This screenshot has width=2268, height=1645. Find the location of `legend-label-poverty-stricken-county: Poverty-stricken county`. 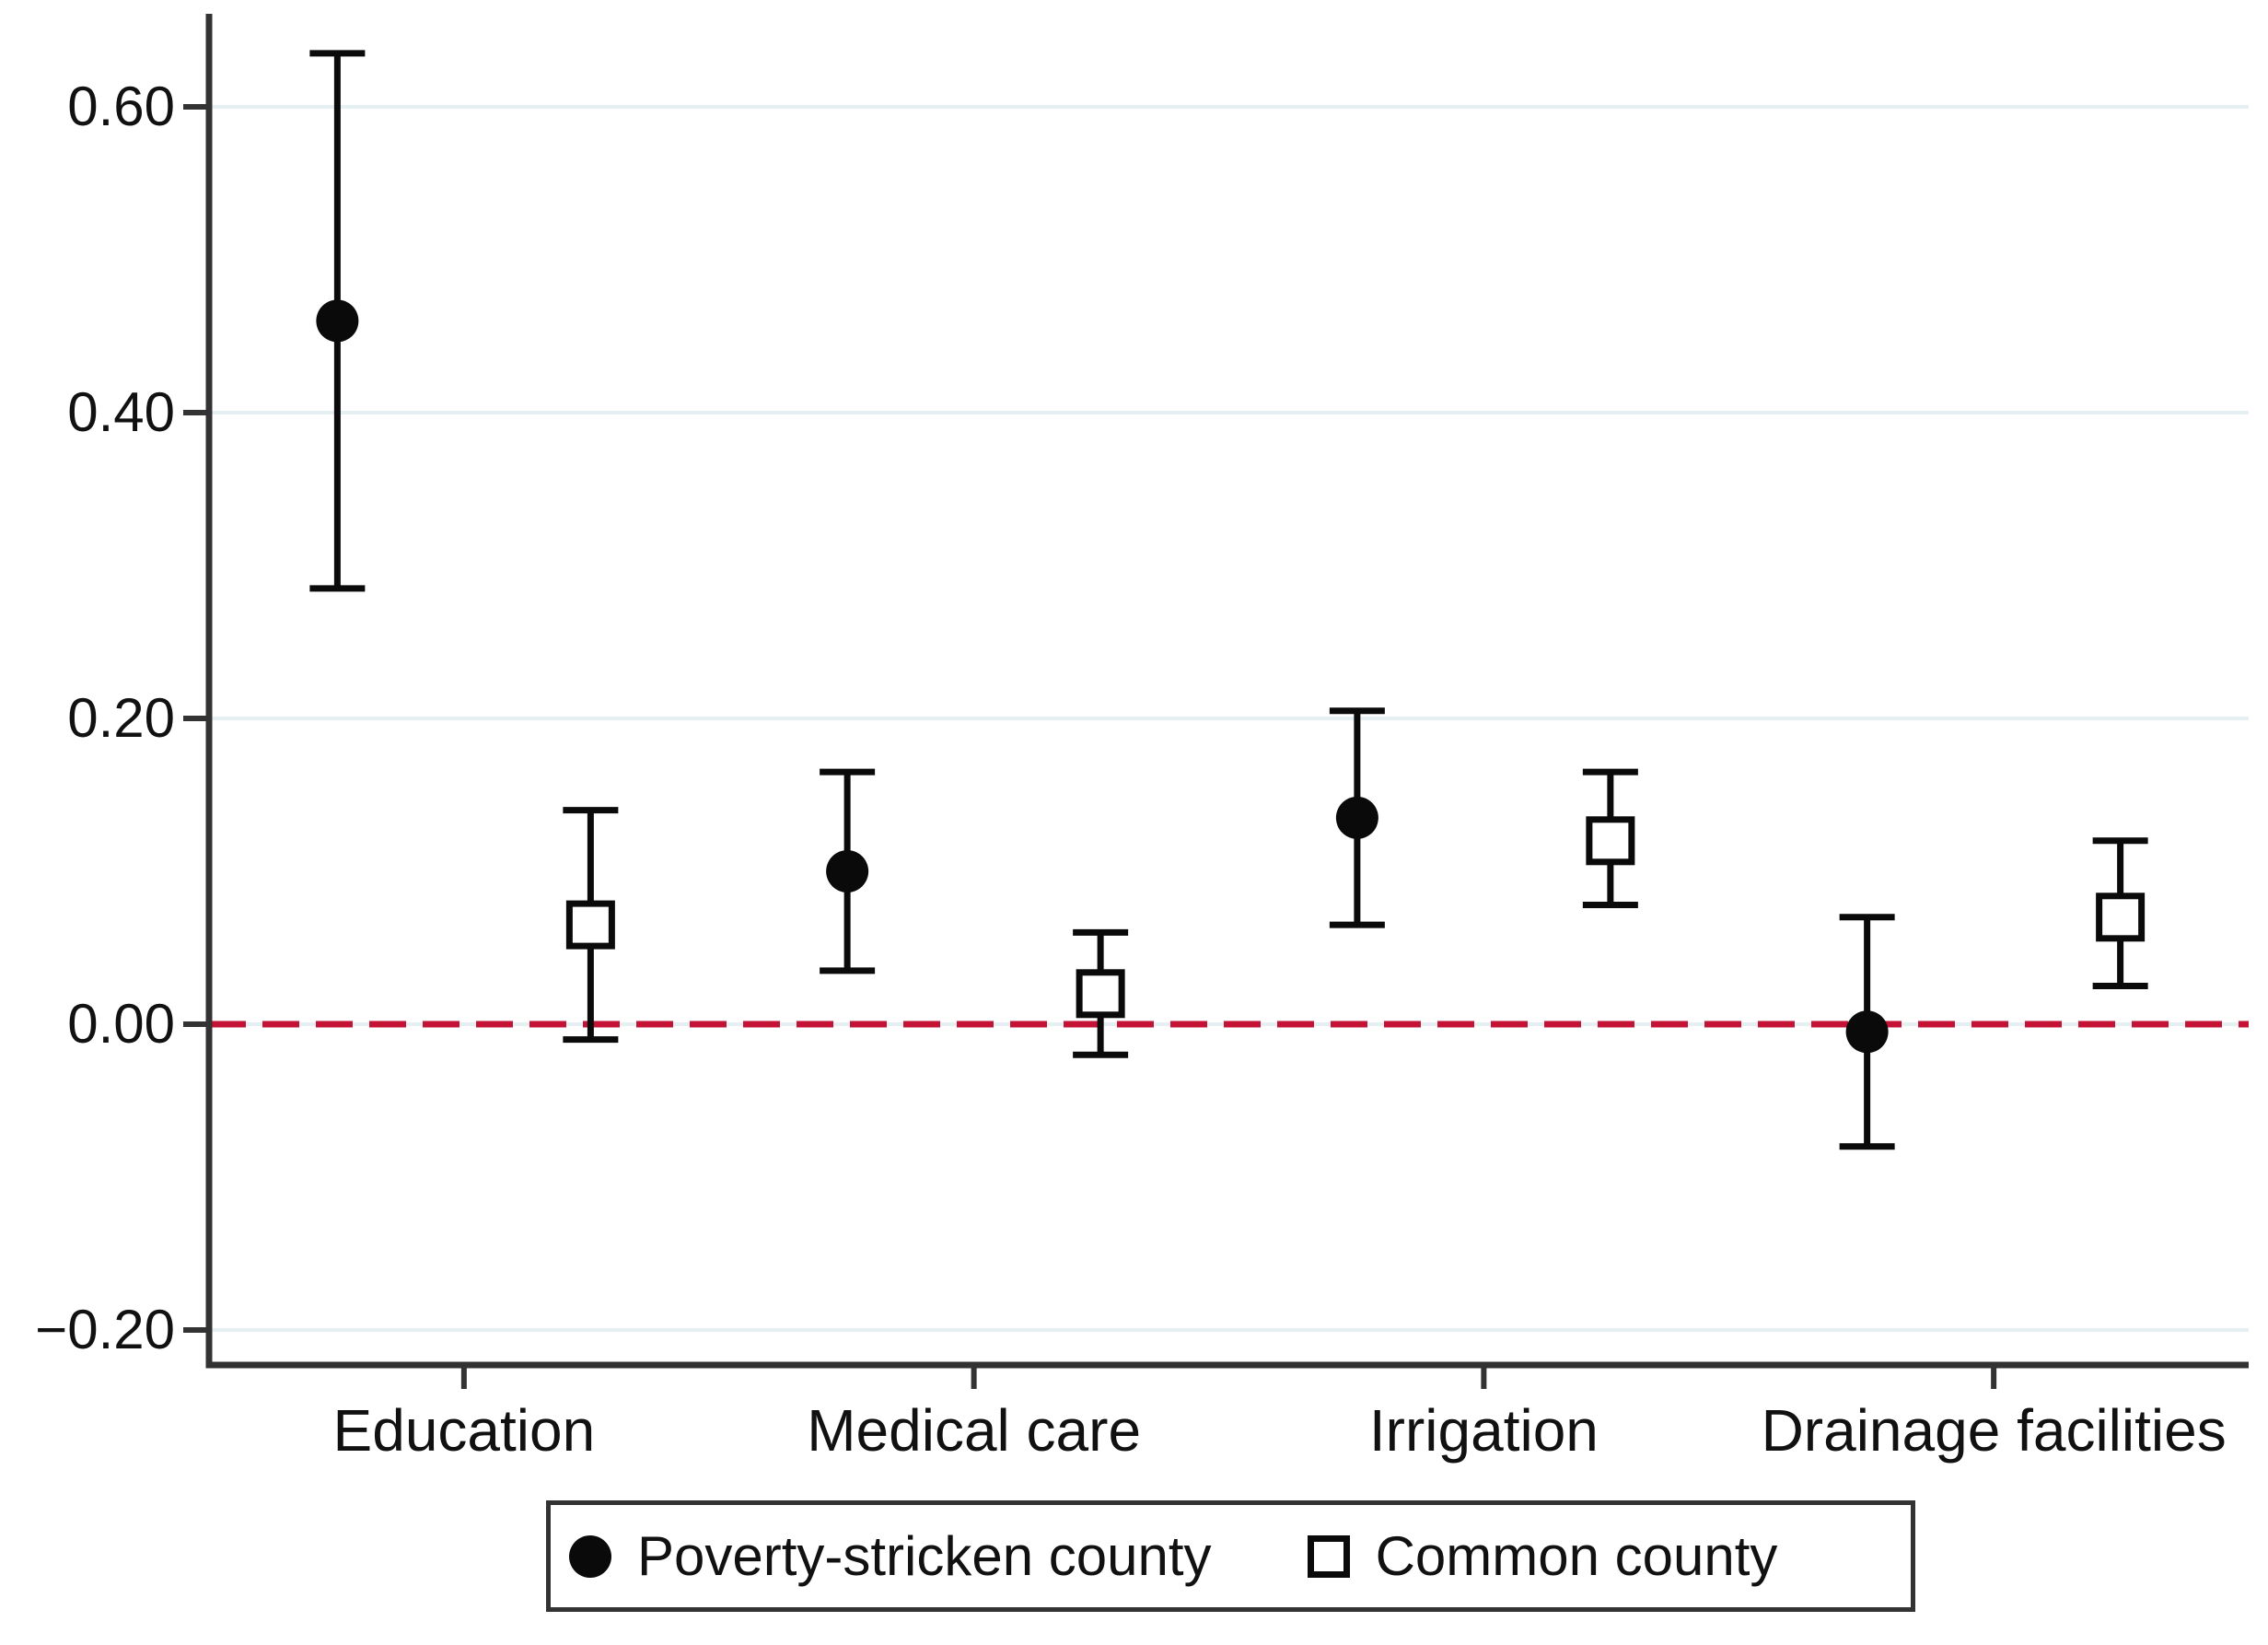

legend-label-poverty-stricken-county: Poverty-stricken county is located at coordinates (925, 1555).